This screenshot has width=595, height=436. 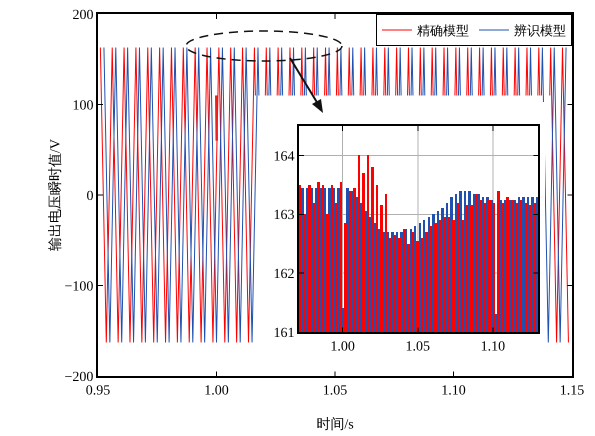 What do you see at coordinates (56, 195) in the screenshot?
I see `y-axis-title: 输出电压瞬时值/V` at bounding box center [56, 195].